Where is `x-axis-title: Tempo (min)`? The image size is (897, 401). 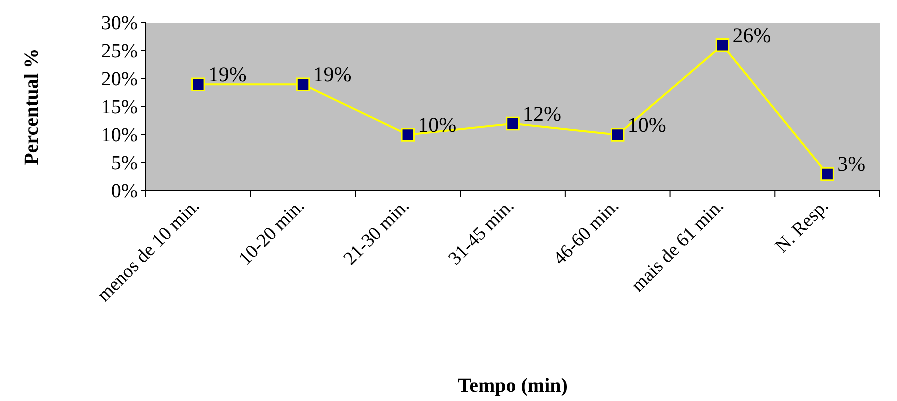
x-axis-title: Tempo (min) is located at coordinates (513, 386).